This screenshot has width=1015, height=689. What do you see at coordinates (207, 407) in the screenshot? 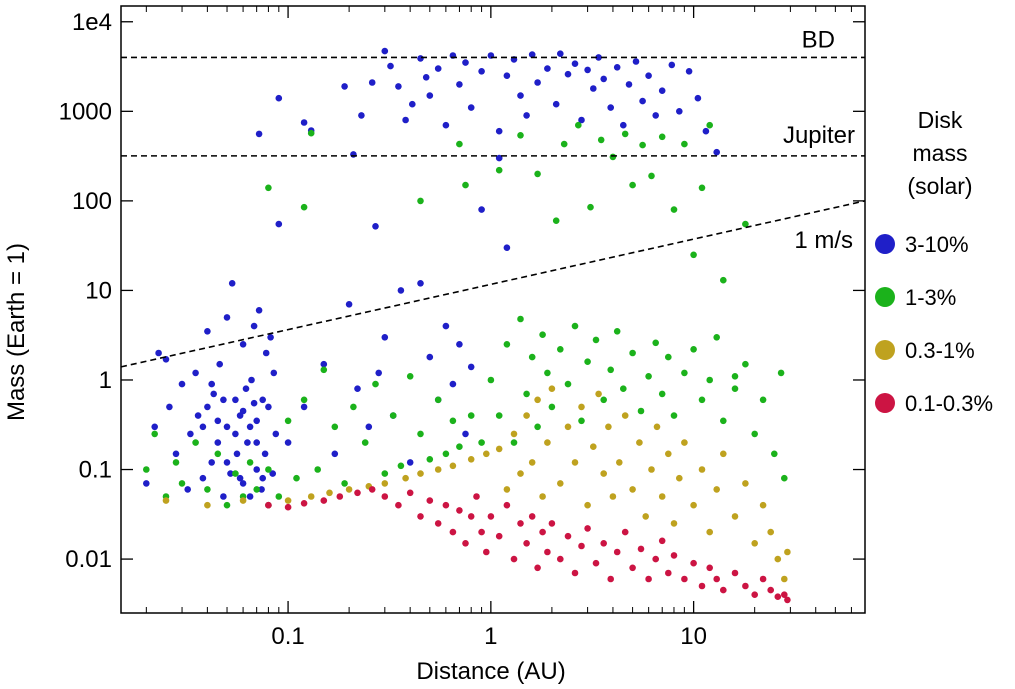
I see `point-3-10%-12` at bounding box center [207, 407].